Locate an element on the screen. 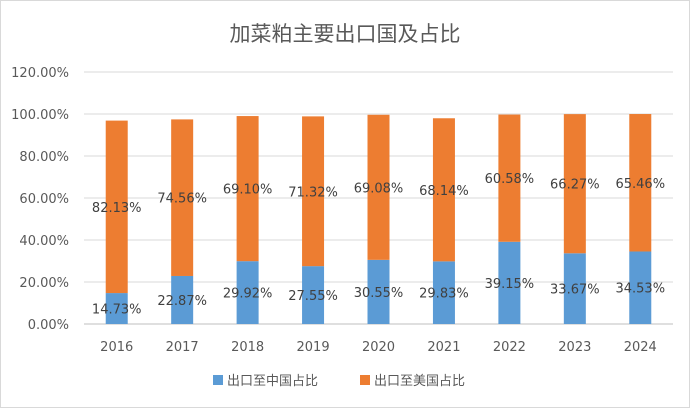 This screenshot has height=408, width=690. bar-china-2019 is located at coordinates (313, 295).